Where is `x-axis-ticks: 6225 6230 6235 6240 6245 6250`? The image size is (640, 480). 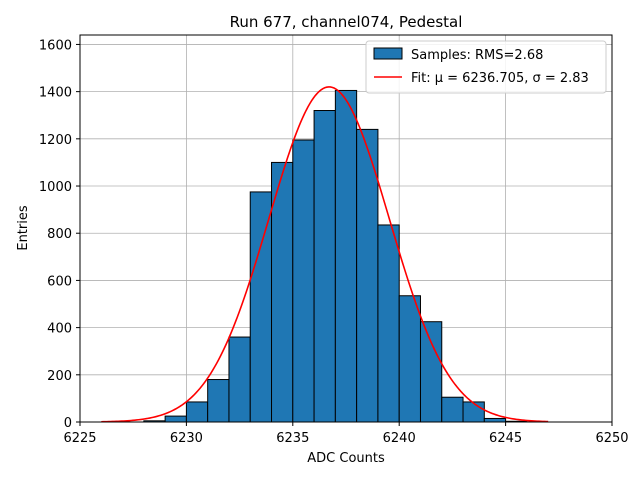
x-axis-ticks: 6225 6230 6235 6240 6245 6250 is located at coordinates (346, 434).